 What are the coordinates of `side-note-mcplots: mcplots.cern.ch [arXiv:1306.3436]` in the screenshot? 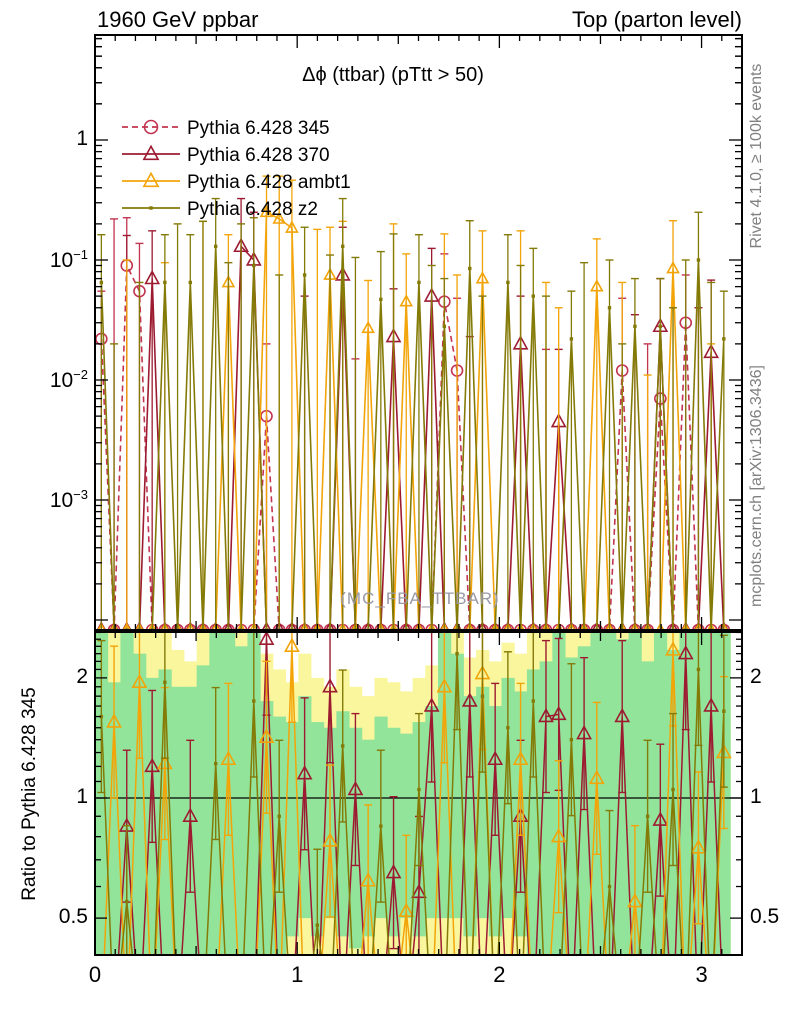 It's located at (756, 486).